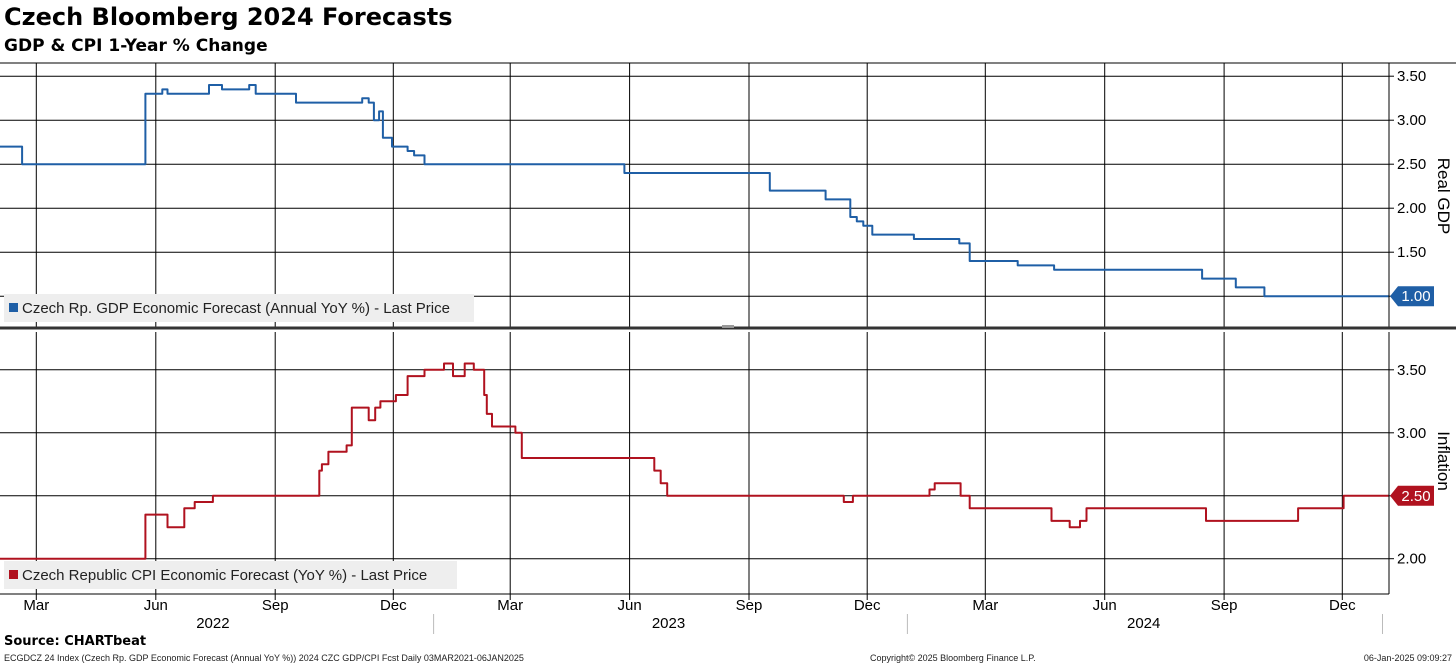  I want to click on footer-timestamp: 06-Jan-2025 09:09:27, so click(1407, 658).